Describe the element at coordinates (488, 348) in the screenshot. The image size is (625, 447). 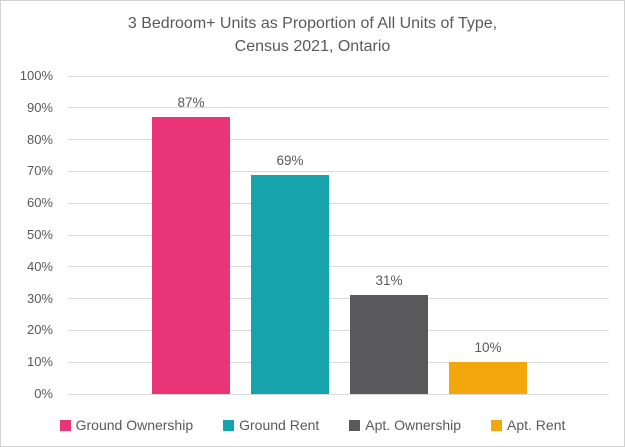
I see `bar-value-label: 10%` at that location.